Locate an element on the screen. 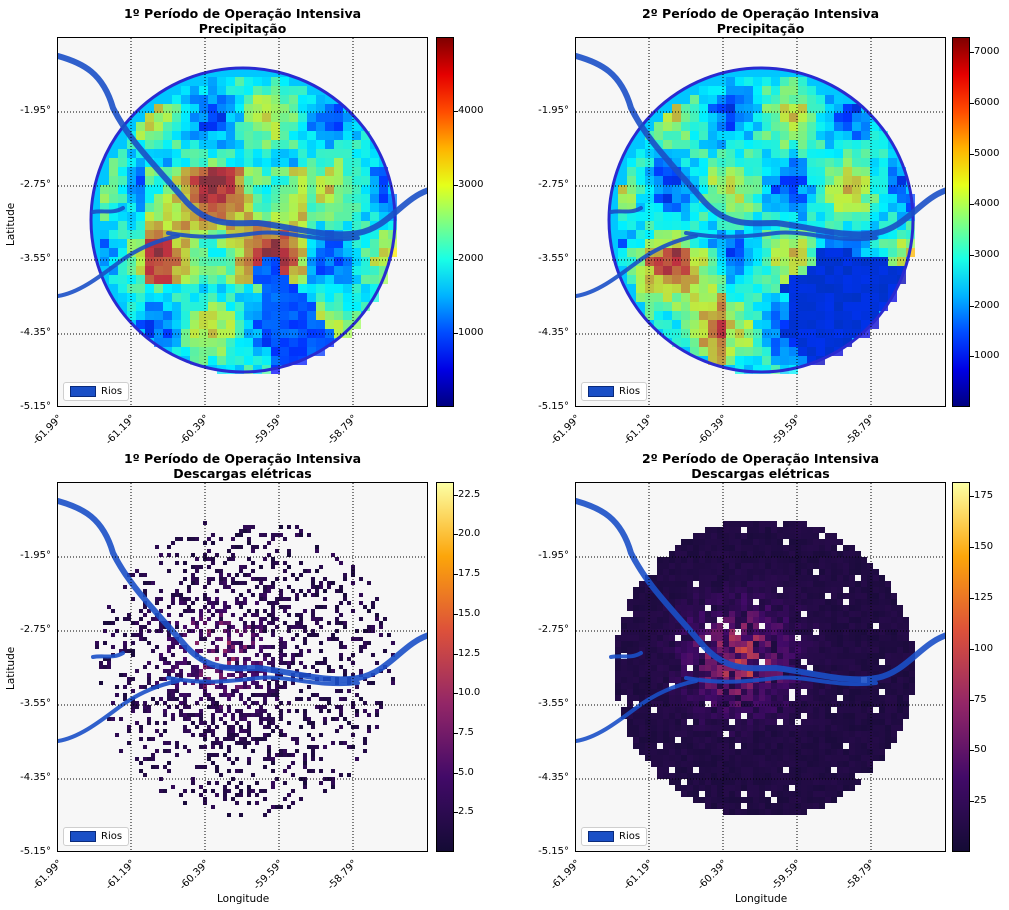  longitude-tick-label: -61.99° is located at coordinates (47, 430).